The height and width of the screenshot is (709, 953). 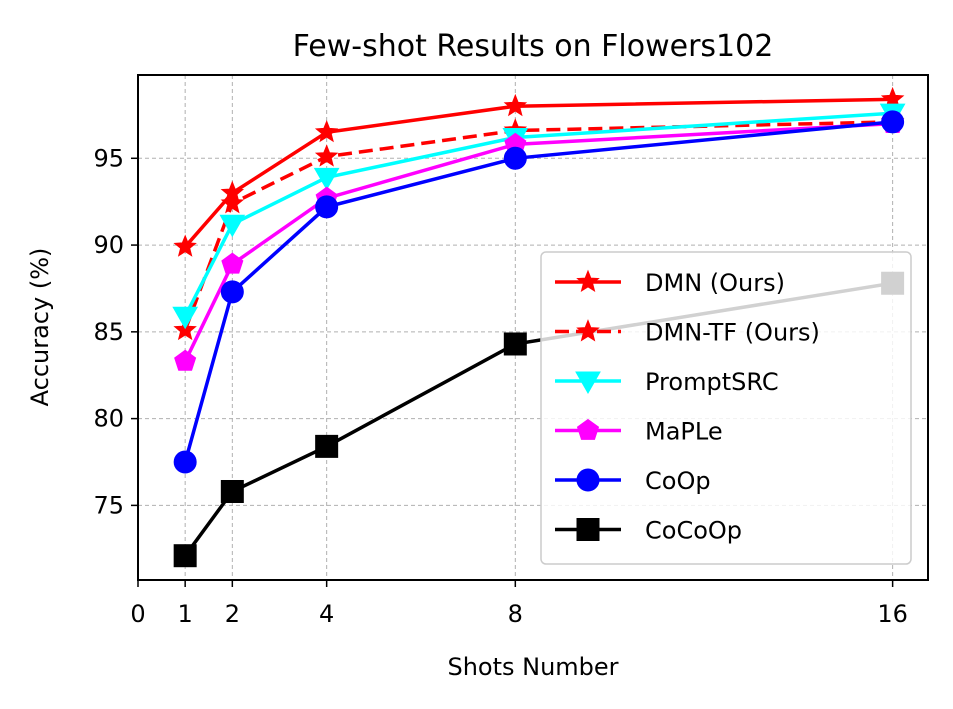 I want to click on chart-title: Few-shot Results on Flowers102, so click(x=533, y=46).